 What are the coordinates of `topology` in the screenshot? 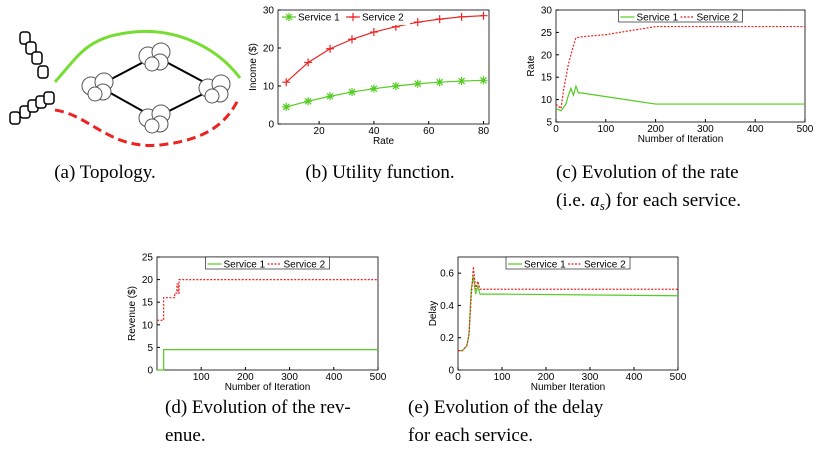 It's located at (125, 88).